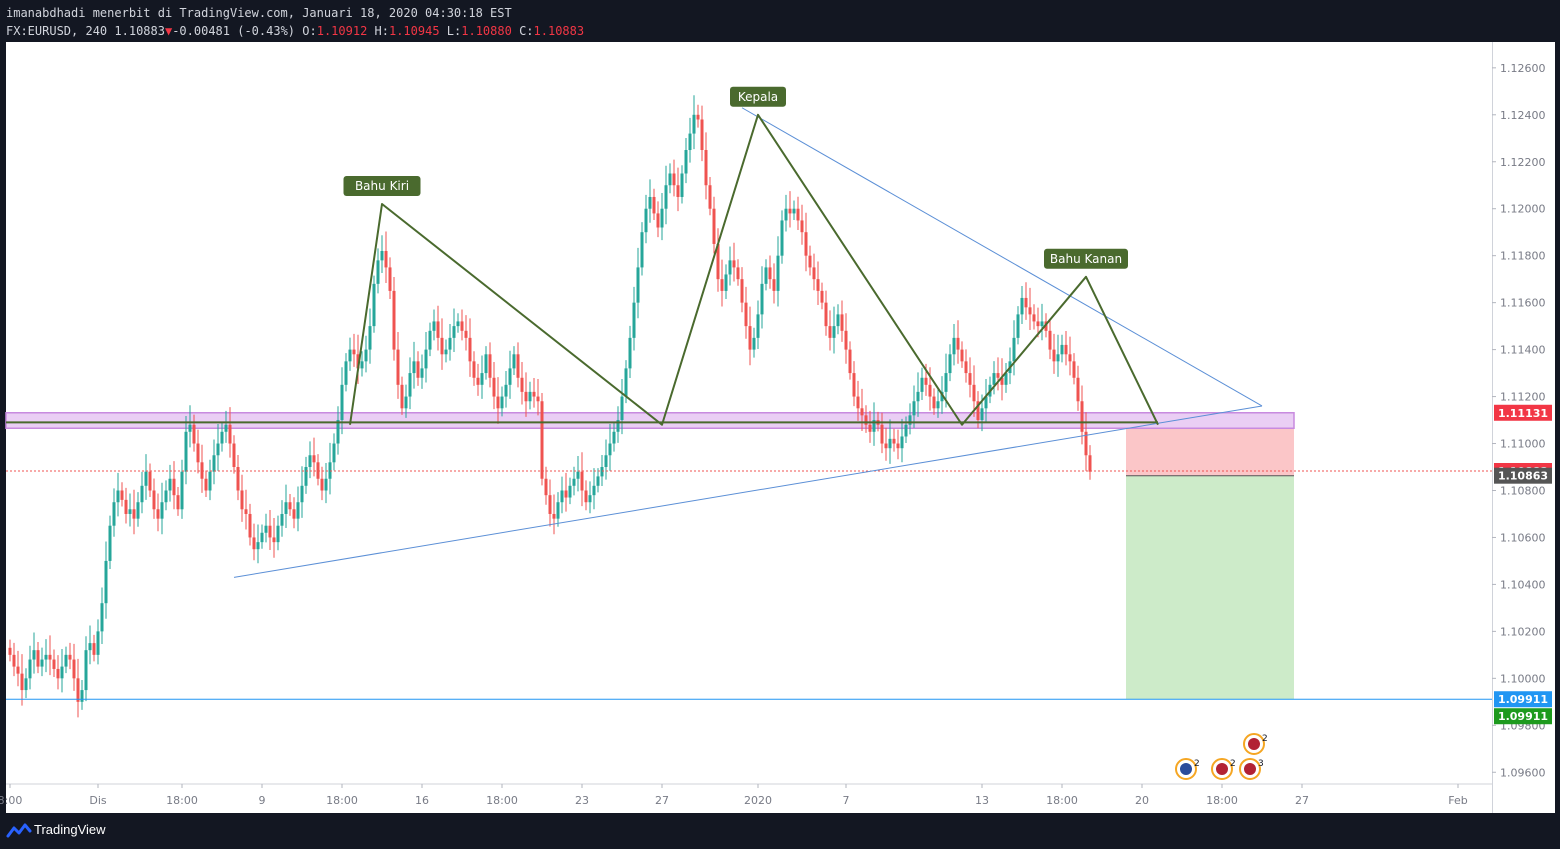  What do you see at coordinates (234, 31) in the screenshot?
I see `price-change: -0.00481 (-0.43%)` at bounding box center [234, 31].